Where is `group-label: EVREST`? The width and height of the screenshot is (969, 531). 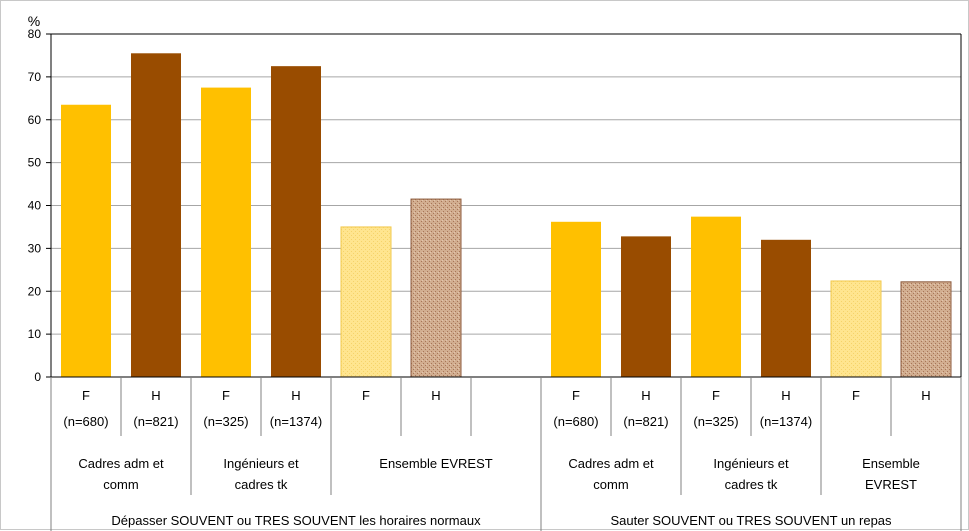
group-label: EVREST is located at coordinates (891, 484).